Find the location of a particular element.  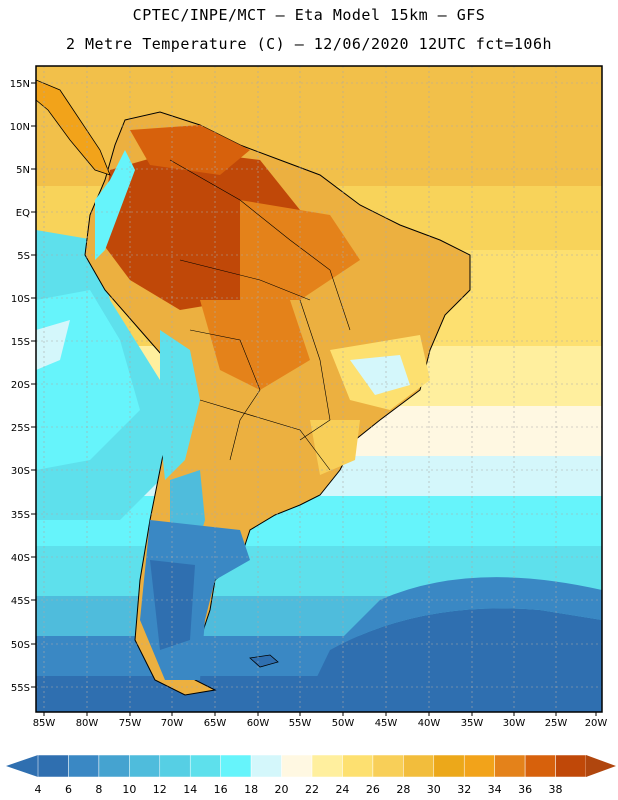

lon-label: 45W is located at coordinates (386, 723).